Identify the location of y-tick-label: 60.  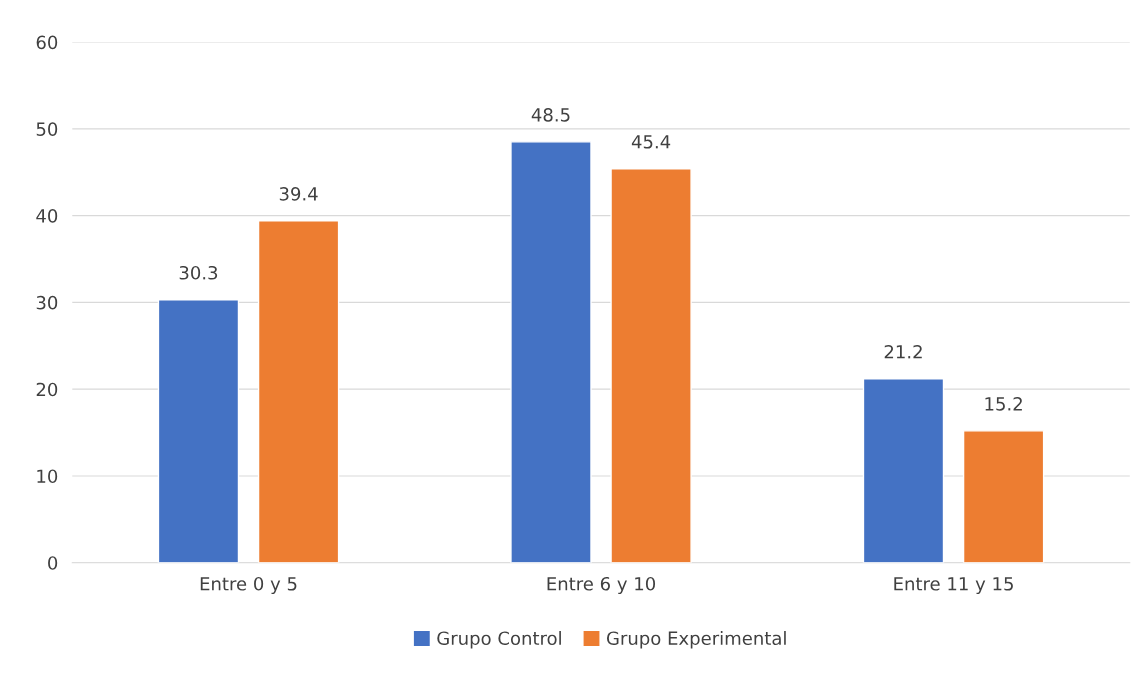
(47, 42).